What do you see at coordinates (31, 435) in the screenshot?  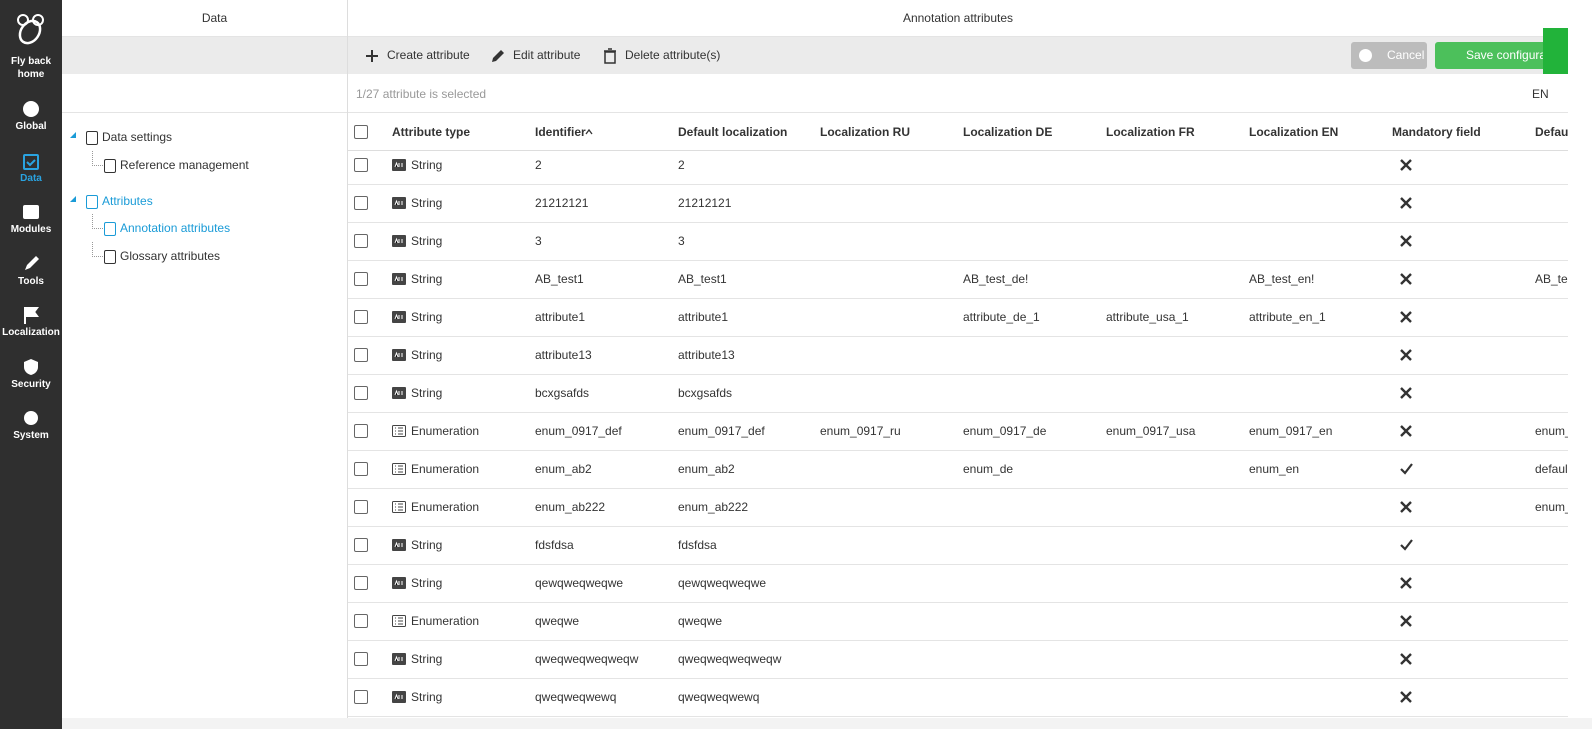 I see `nav-label: System` at bounding box center [31, 435].